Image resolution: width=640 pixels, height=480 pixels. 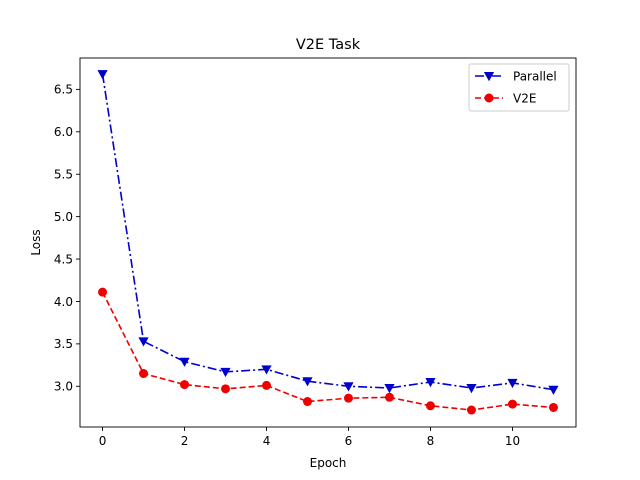 I want to click on y-tick-label: 4.5, so click(x=63, y=259).